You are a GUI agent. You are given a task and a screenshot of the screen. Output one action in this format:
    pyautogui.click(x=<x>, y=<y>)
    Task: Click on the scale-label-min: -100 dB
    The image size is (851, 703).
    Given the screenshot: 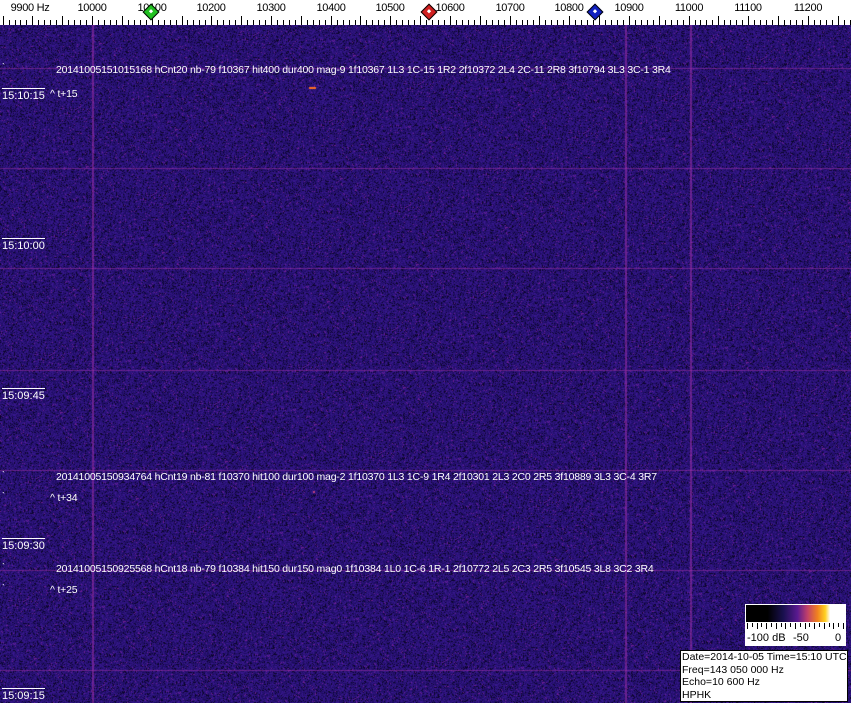 What is the action you would take?
    pyautogui.click(x=766, y=638)
    